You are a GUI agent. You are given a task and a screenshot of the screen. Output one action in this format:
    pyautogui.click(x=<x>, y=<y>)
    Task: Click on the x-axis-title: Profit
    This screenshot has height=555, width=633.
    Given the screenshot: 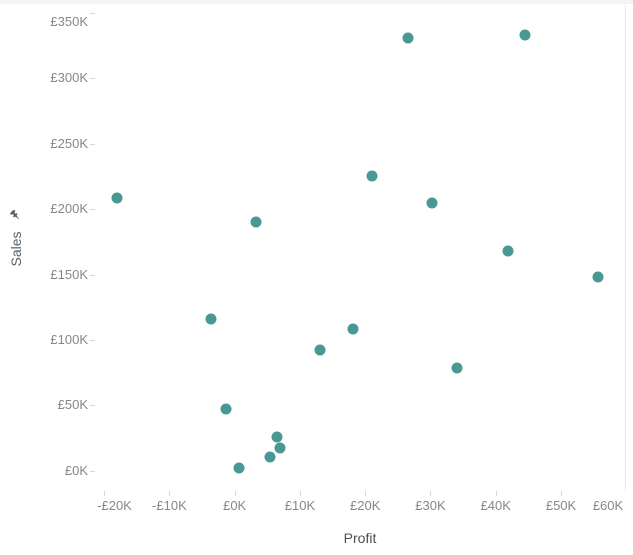 What is the action you would take?
    pyautogui.click(x=360, y=538)
    